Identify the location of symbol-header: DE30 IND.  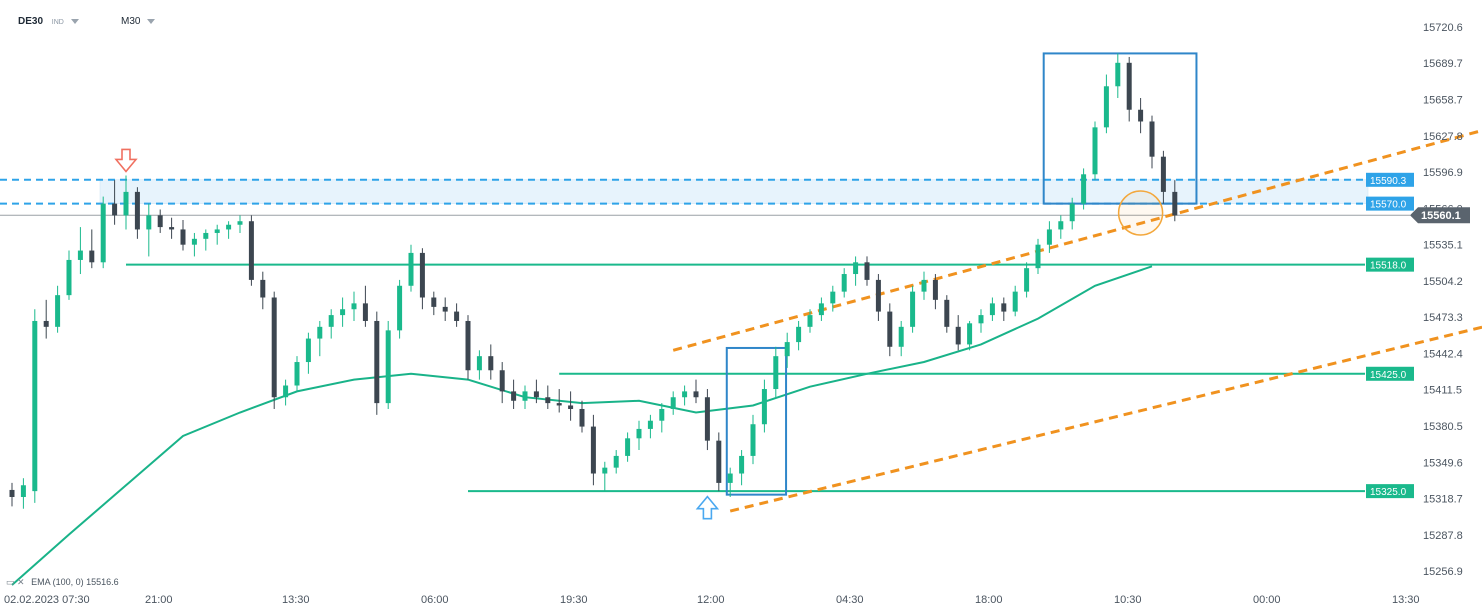
(48, 21).